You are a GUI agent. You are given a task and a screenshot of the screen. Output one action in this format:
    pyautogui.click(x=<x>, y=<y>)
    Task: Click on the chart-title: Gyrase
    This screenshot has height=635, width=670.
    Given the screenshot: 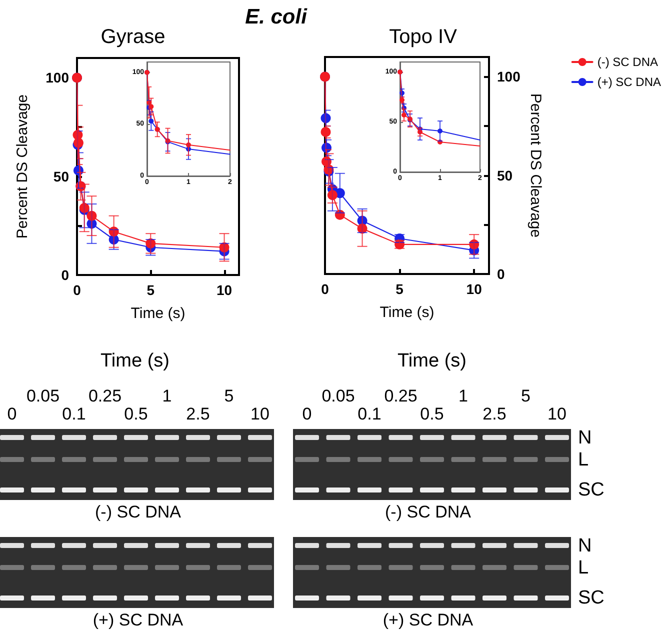 What is the action you would take?
    pyautogui.click(x=133, y=37)
    